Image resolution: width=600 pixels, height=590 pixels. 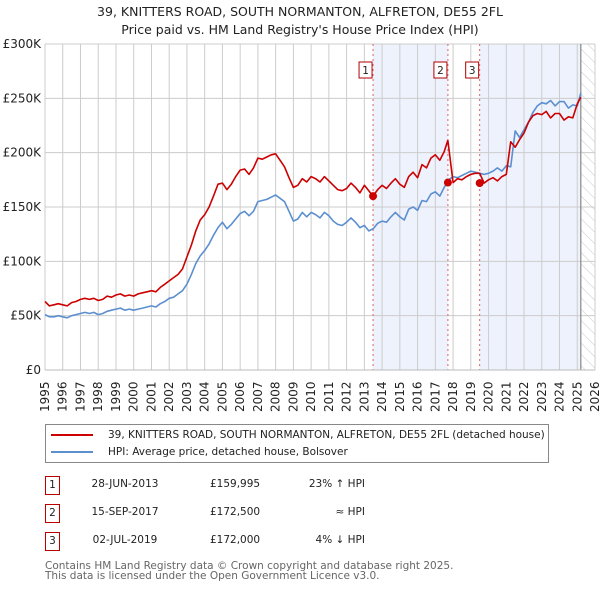 What do you see at coordinates (52, 485) in the screenshot?
I see `sale-marker-badge: 1` at bounding box center [52, 485].